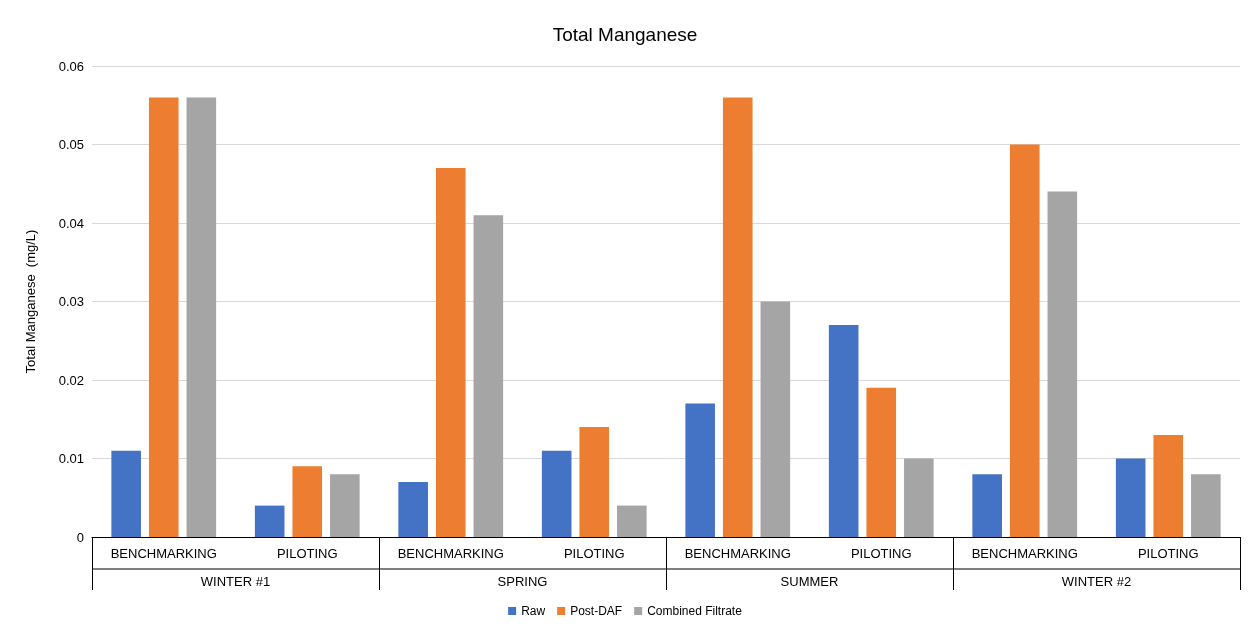  Describe the element at coordinates (71, 223) in the screenshot. I see `y-tick-label: 0.04` at that location.